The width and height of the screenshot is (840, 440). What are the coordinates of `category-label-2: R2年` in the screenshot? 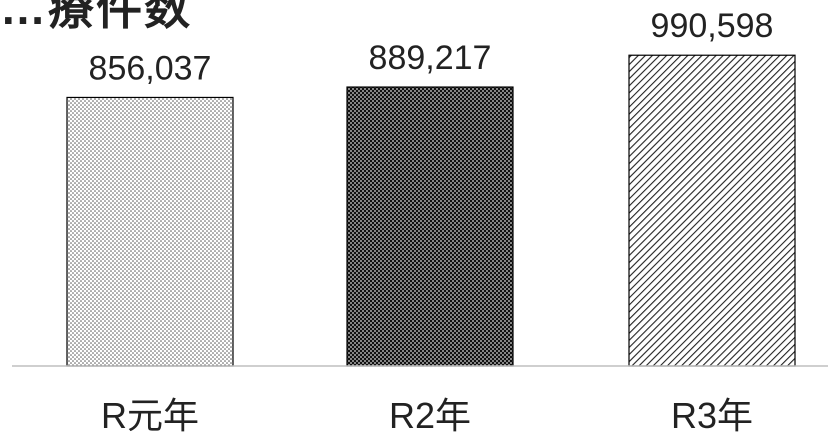 It's located at (430, 415).